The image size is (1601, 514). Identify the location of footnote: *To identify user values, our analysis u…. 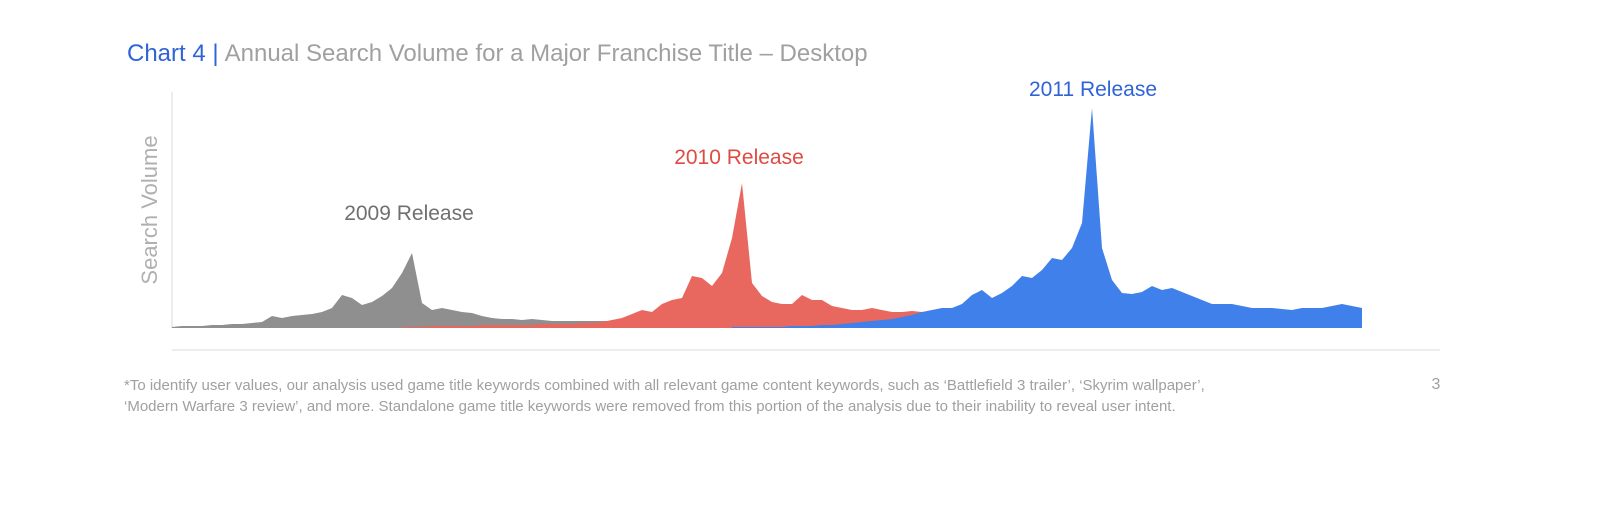
(664, 385).